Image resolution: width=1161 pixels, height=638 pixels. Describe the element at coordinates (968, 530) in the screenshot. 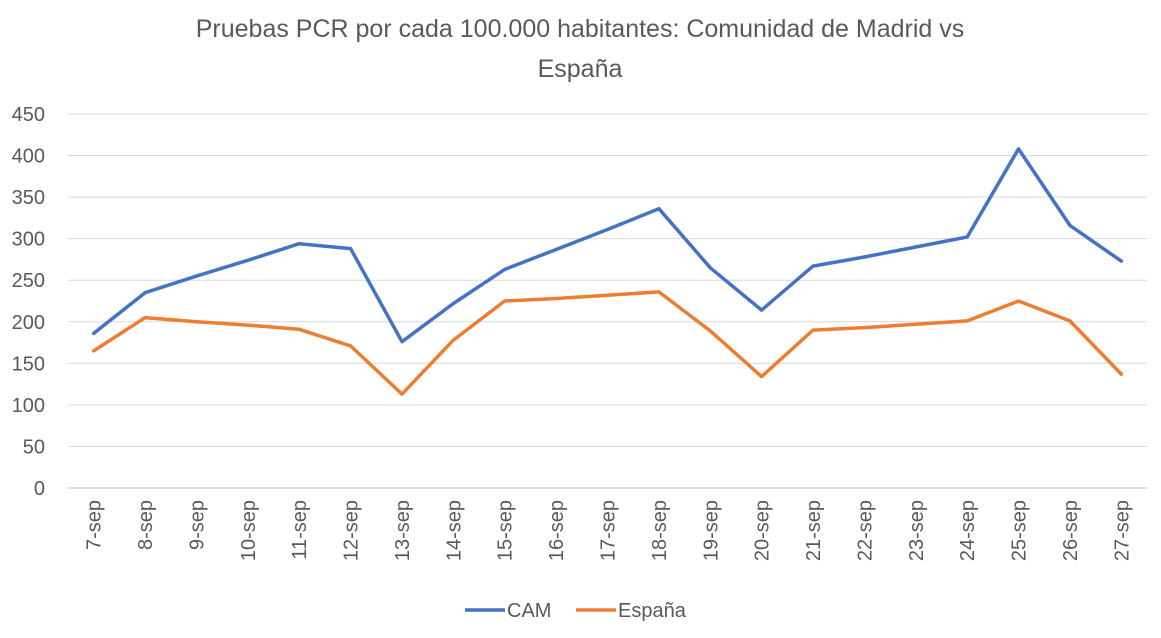

I see `x-tick-label: 24-sep` at that location.